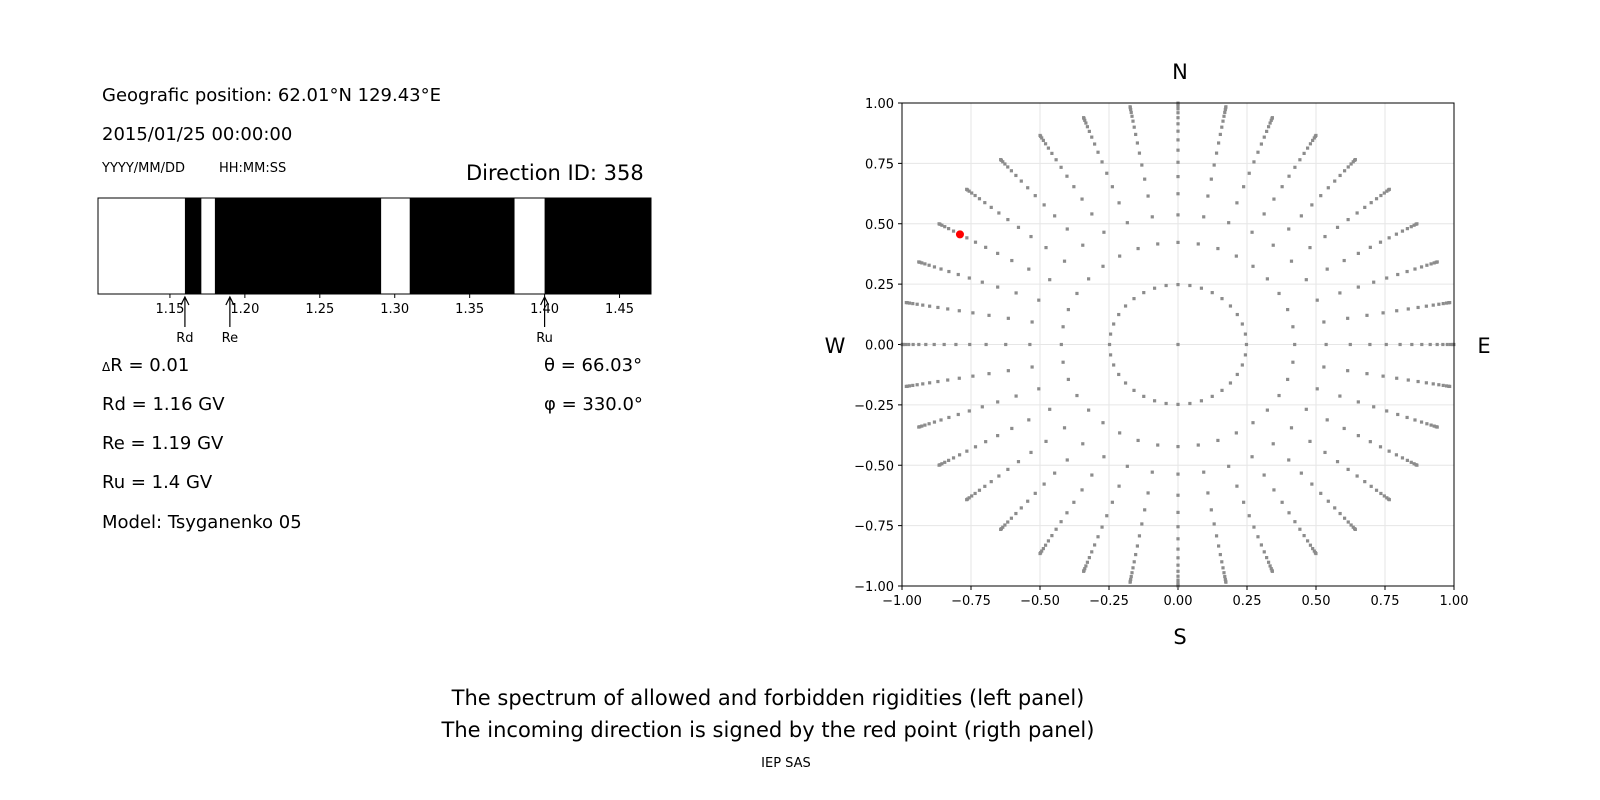  What do you see at coordinates (619, 309) in the screenshot?
I see `x-tick-label: 1.45` at bounding box center [619, 309].